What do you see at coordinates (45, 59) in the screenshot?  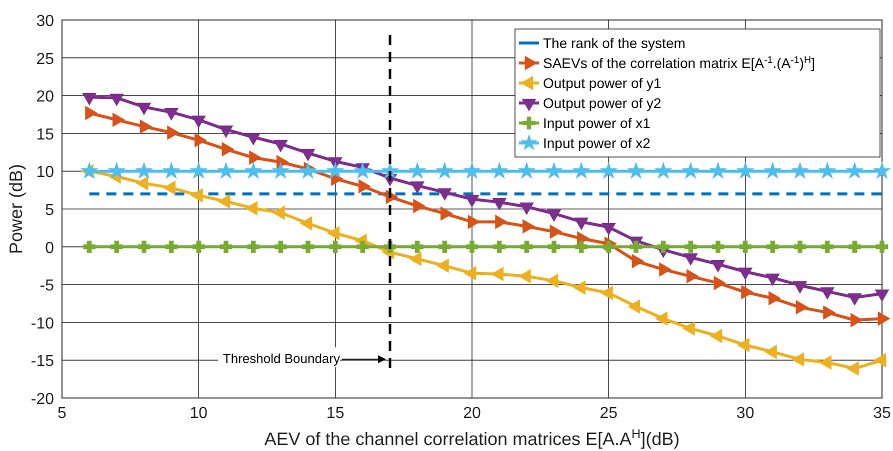 I see `y-tick-label: 25` at bounding box center [45, 59].